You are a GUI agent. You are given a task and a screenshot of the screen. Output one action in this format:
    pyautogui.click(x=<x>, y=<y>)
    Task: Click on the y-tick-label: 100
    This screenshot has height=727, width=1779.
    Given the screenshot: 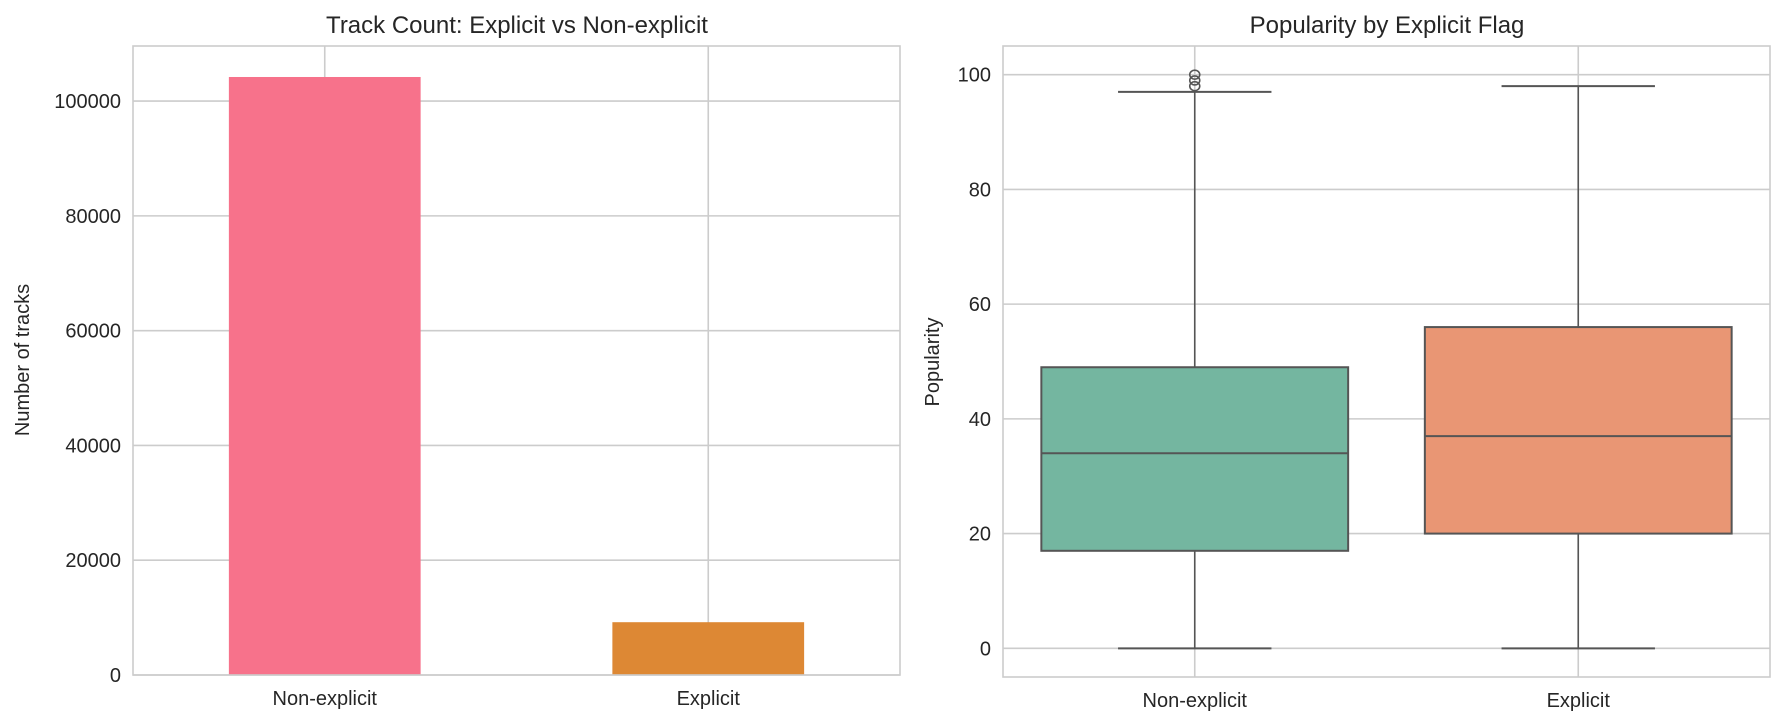 What is the action you would take?
    pyautogui.click(x=974, y=76)
    